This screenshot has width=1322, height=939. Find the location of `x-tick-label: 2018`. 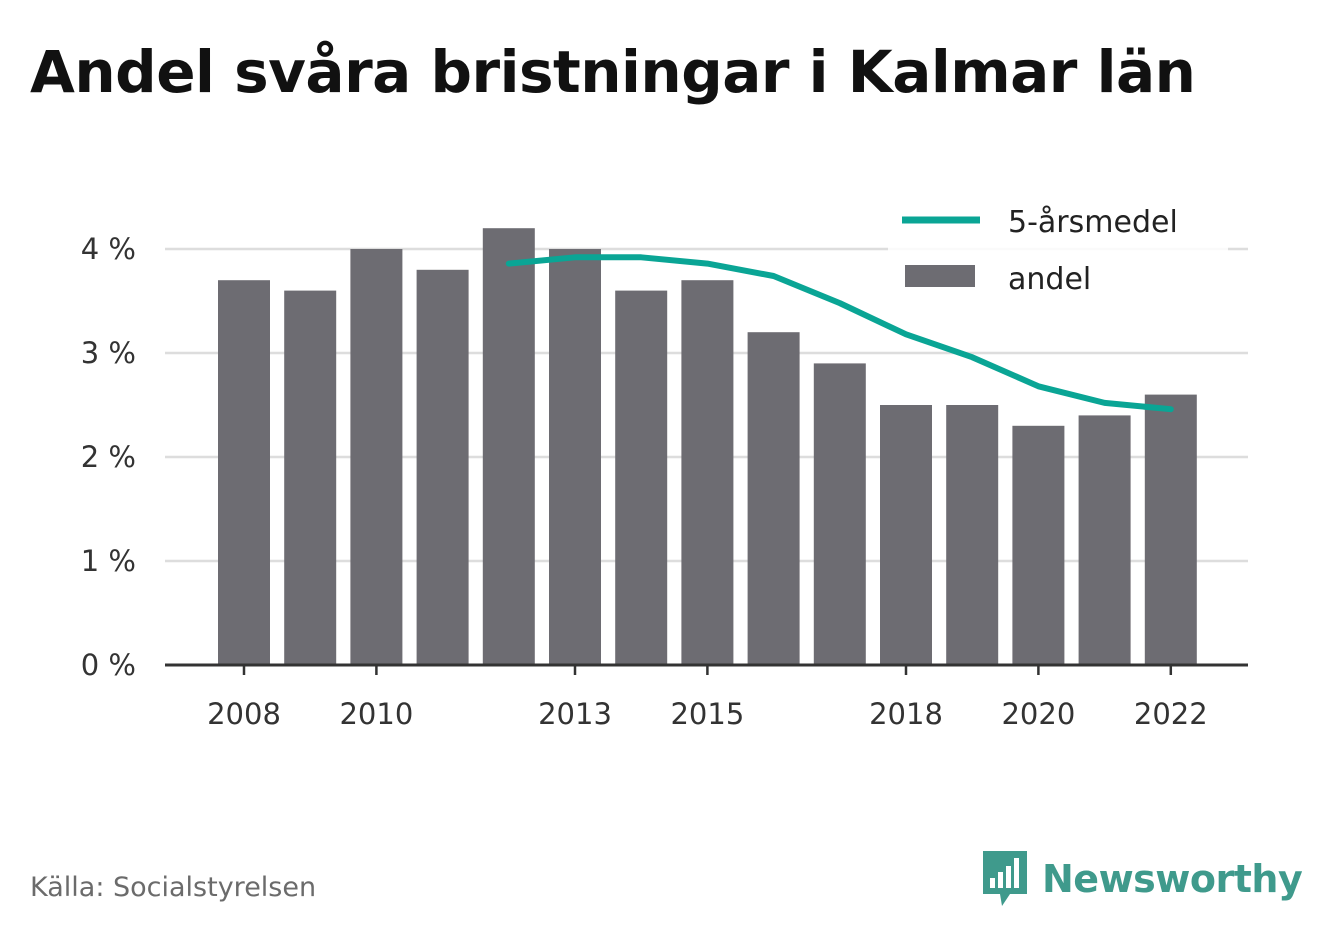

x-tick-label: 2018 is located at coordinates (906, 714).